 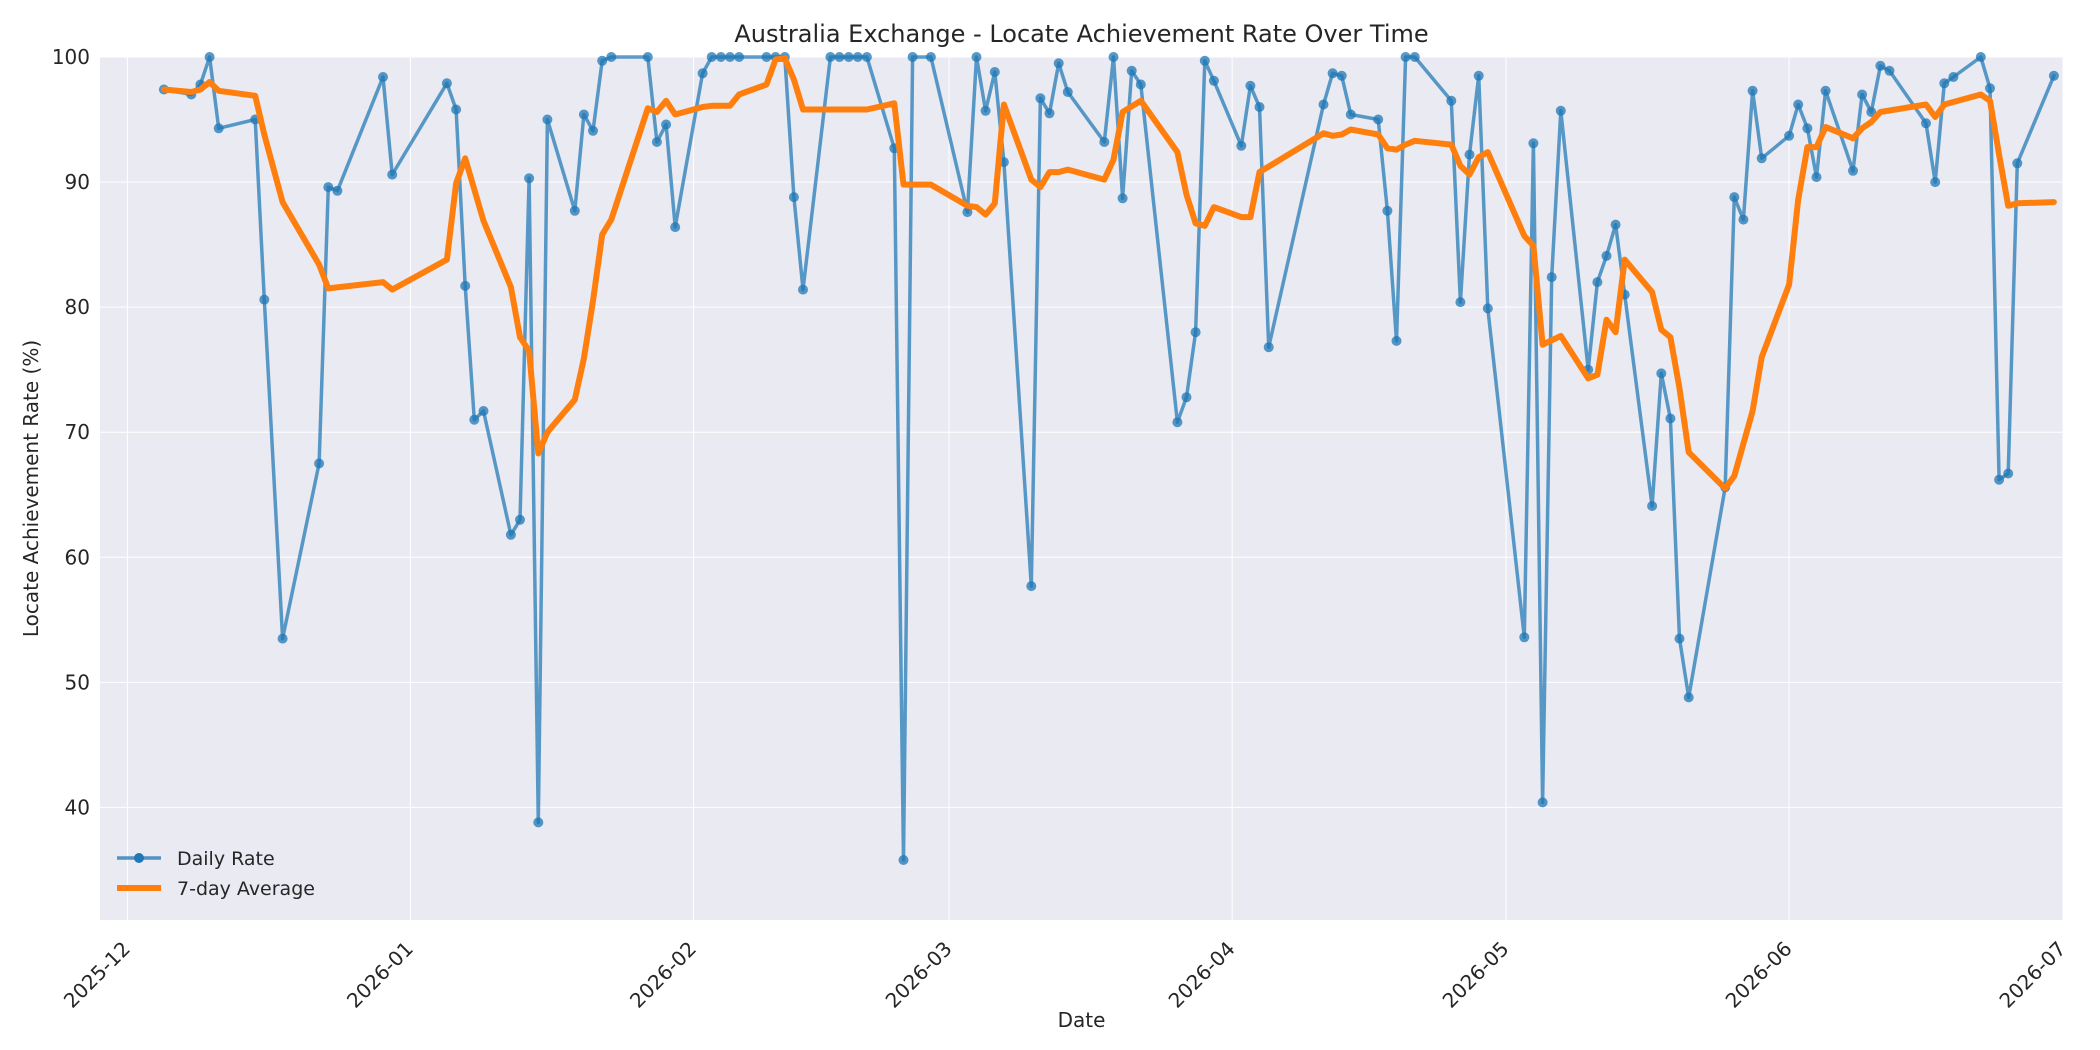 I want to click on y-axis-label: Locate Achievement Rate (%), so click(x=31, y=488).